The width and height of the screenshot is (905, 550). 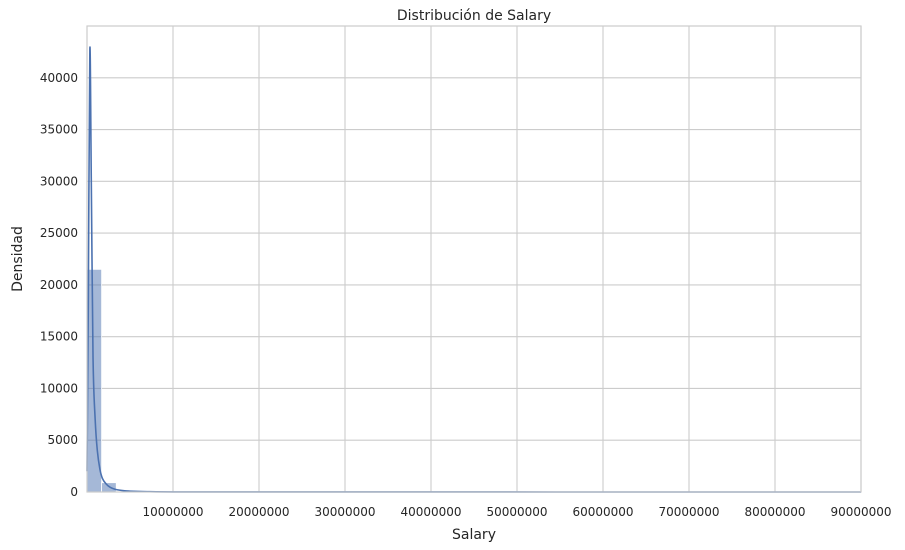 What do you see at coordinates (59, 388) in the screenshot?
I see `y-tick-label: 10000` at bounding box center [59, 388].